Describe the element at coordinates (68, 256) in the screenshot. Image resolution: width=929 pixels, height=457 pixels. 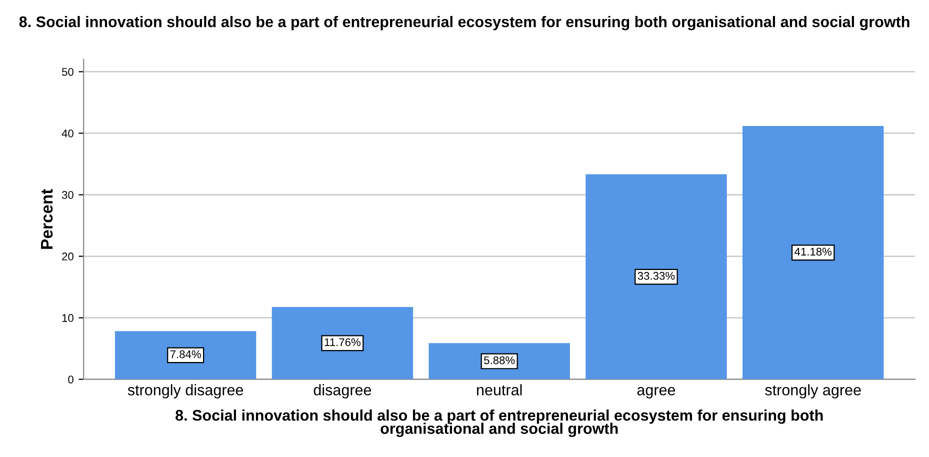
I see `y-tick-label: 20` at that location.